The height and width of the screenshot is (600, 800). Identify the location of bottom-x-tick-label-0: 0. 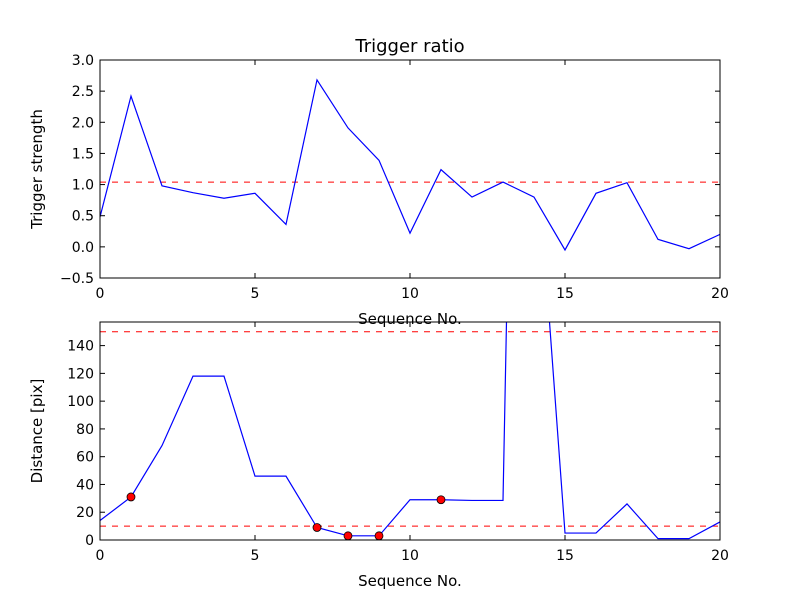
(100, 556).